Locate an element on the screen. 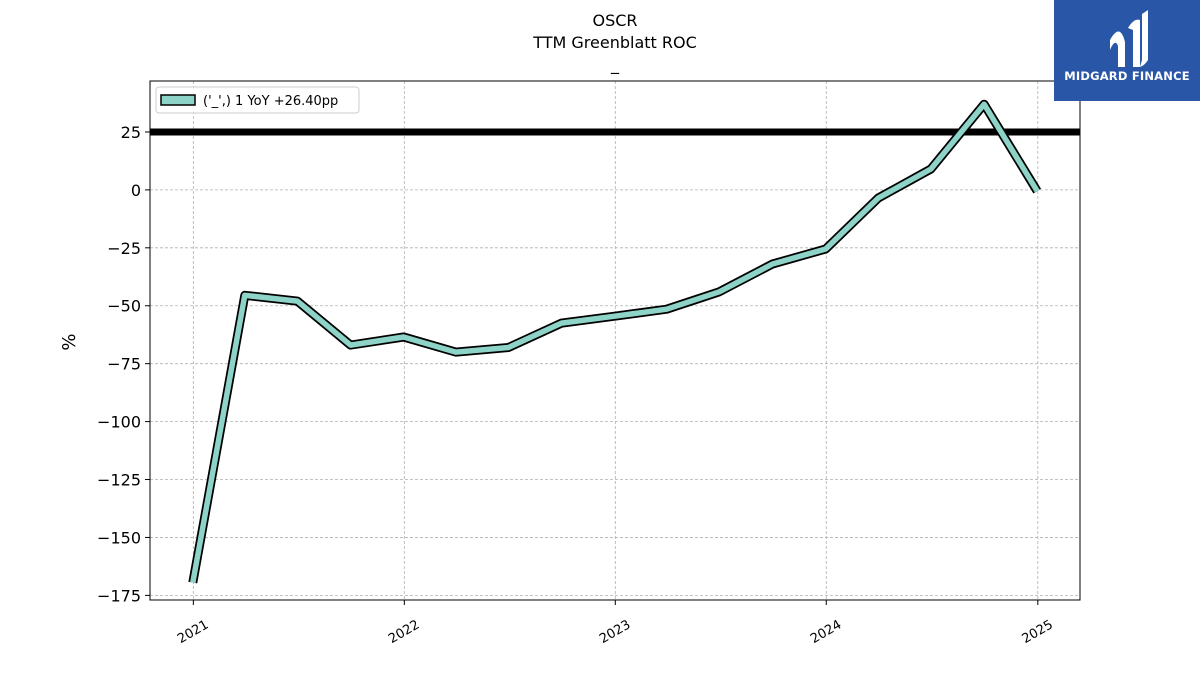 The image size is (1200, 675). midgard-finance-logo: MIDGARD FINANCE is located at coordinates (1127, 50).